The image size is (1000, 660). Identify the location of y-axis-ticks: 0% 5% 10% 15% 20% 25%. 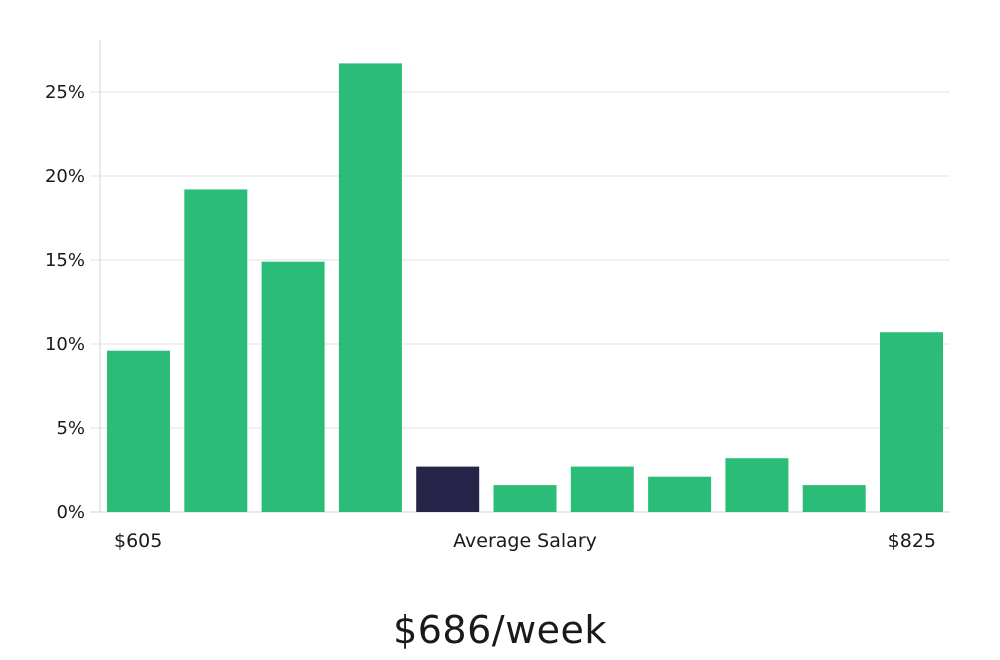
(65, 302).